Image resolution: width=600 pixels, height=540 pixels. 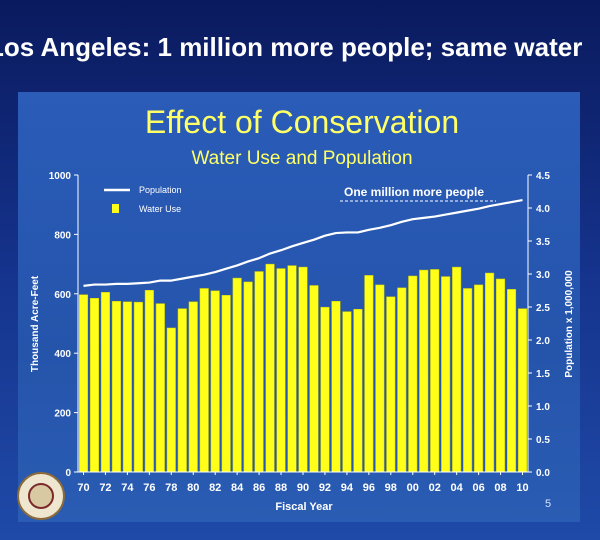 I want to click on population-line, so click(x=303, y=242).